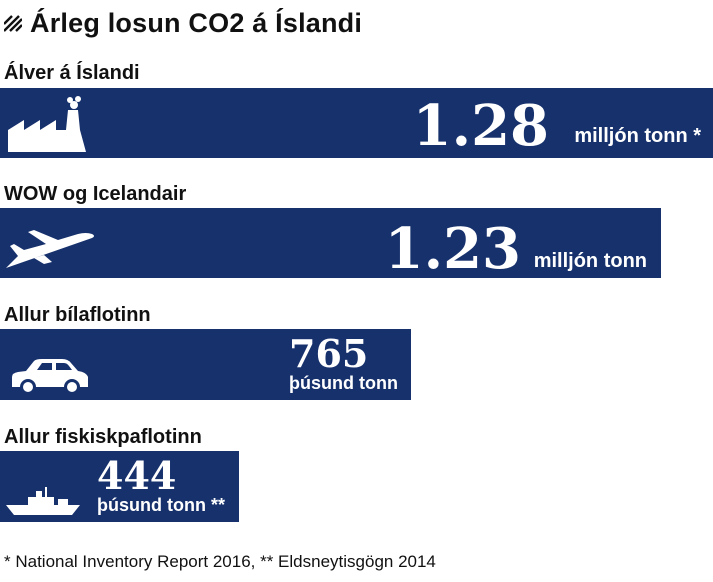  What do you see at coordinates (13, 23) in the screenshot?
I see `hatch-icon` at bounding box center [13, 23].